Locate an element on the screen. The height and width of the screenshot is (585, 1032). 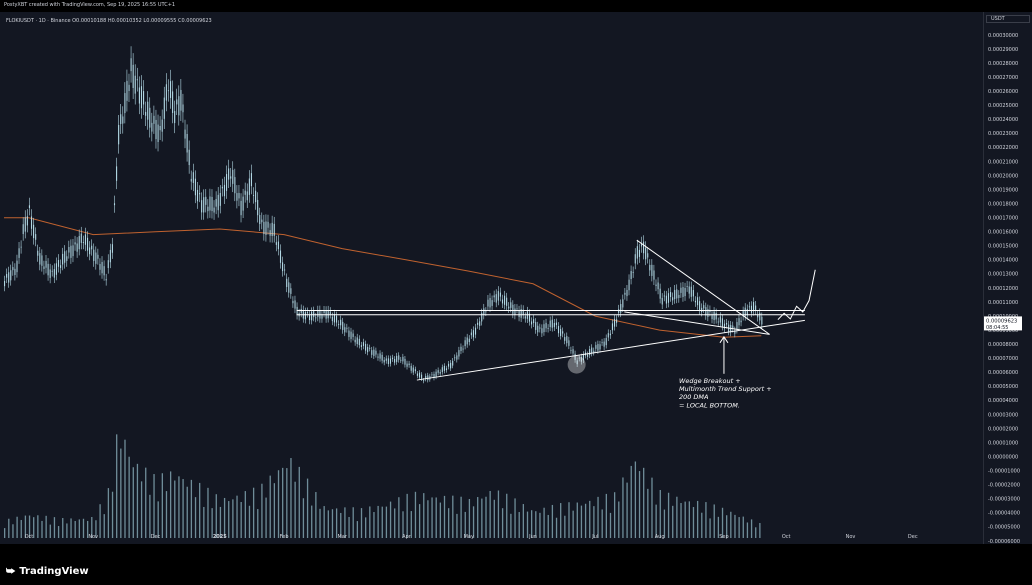
price-tick-label: 0.00017000 is located at coordinates (1003, 219).